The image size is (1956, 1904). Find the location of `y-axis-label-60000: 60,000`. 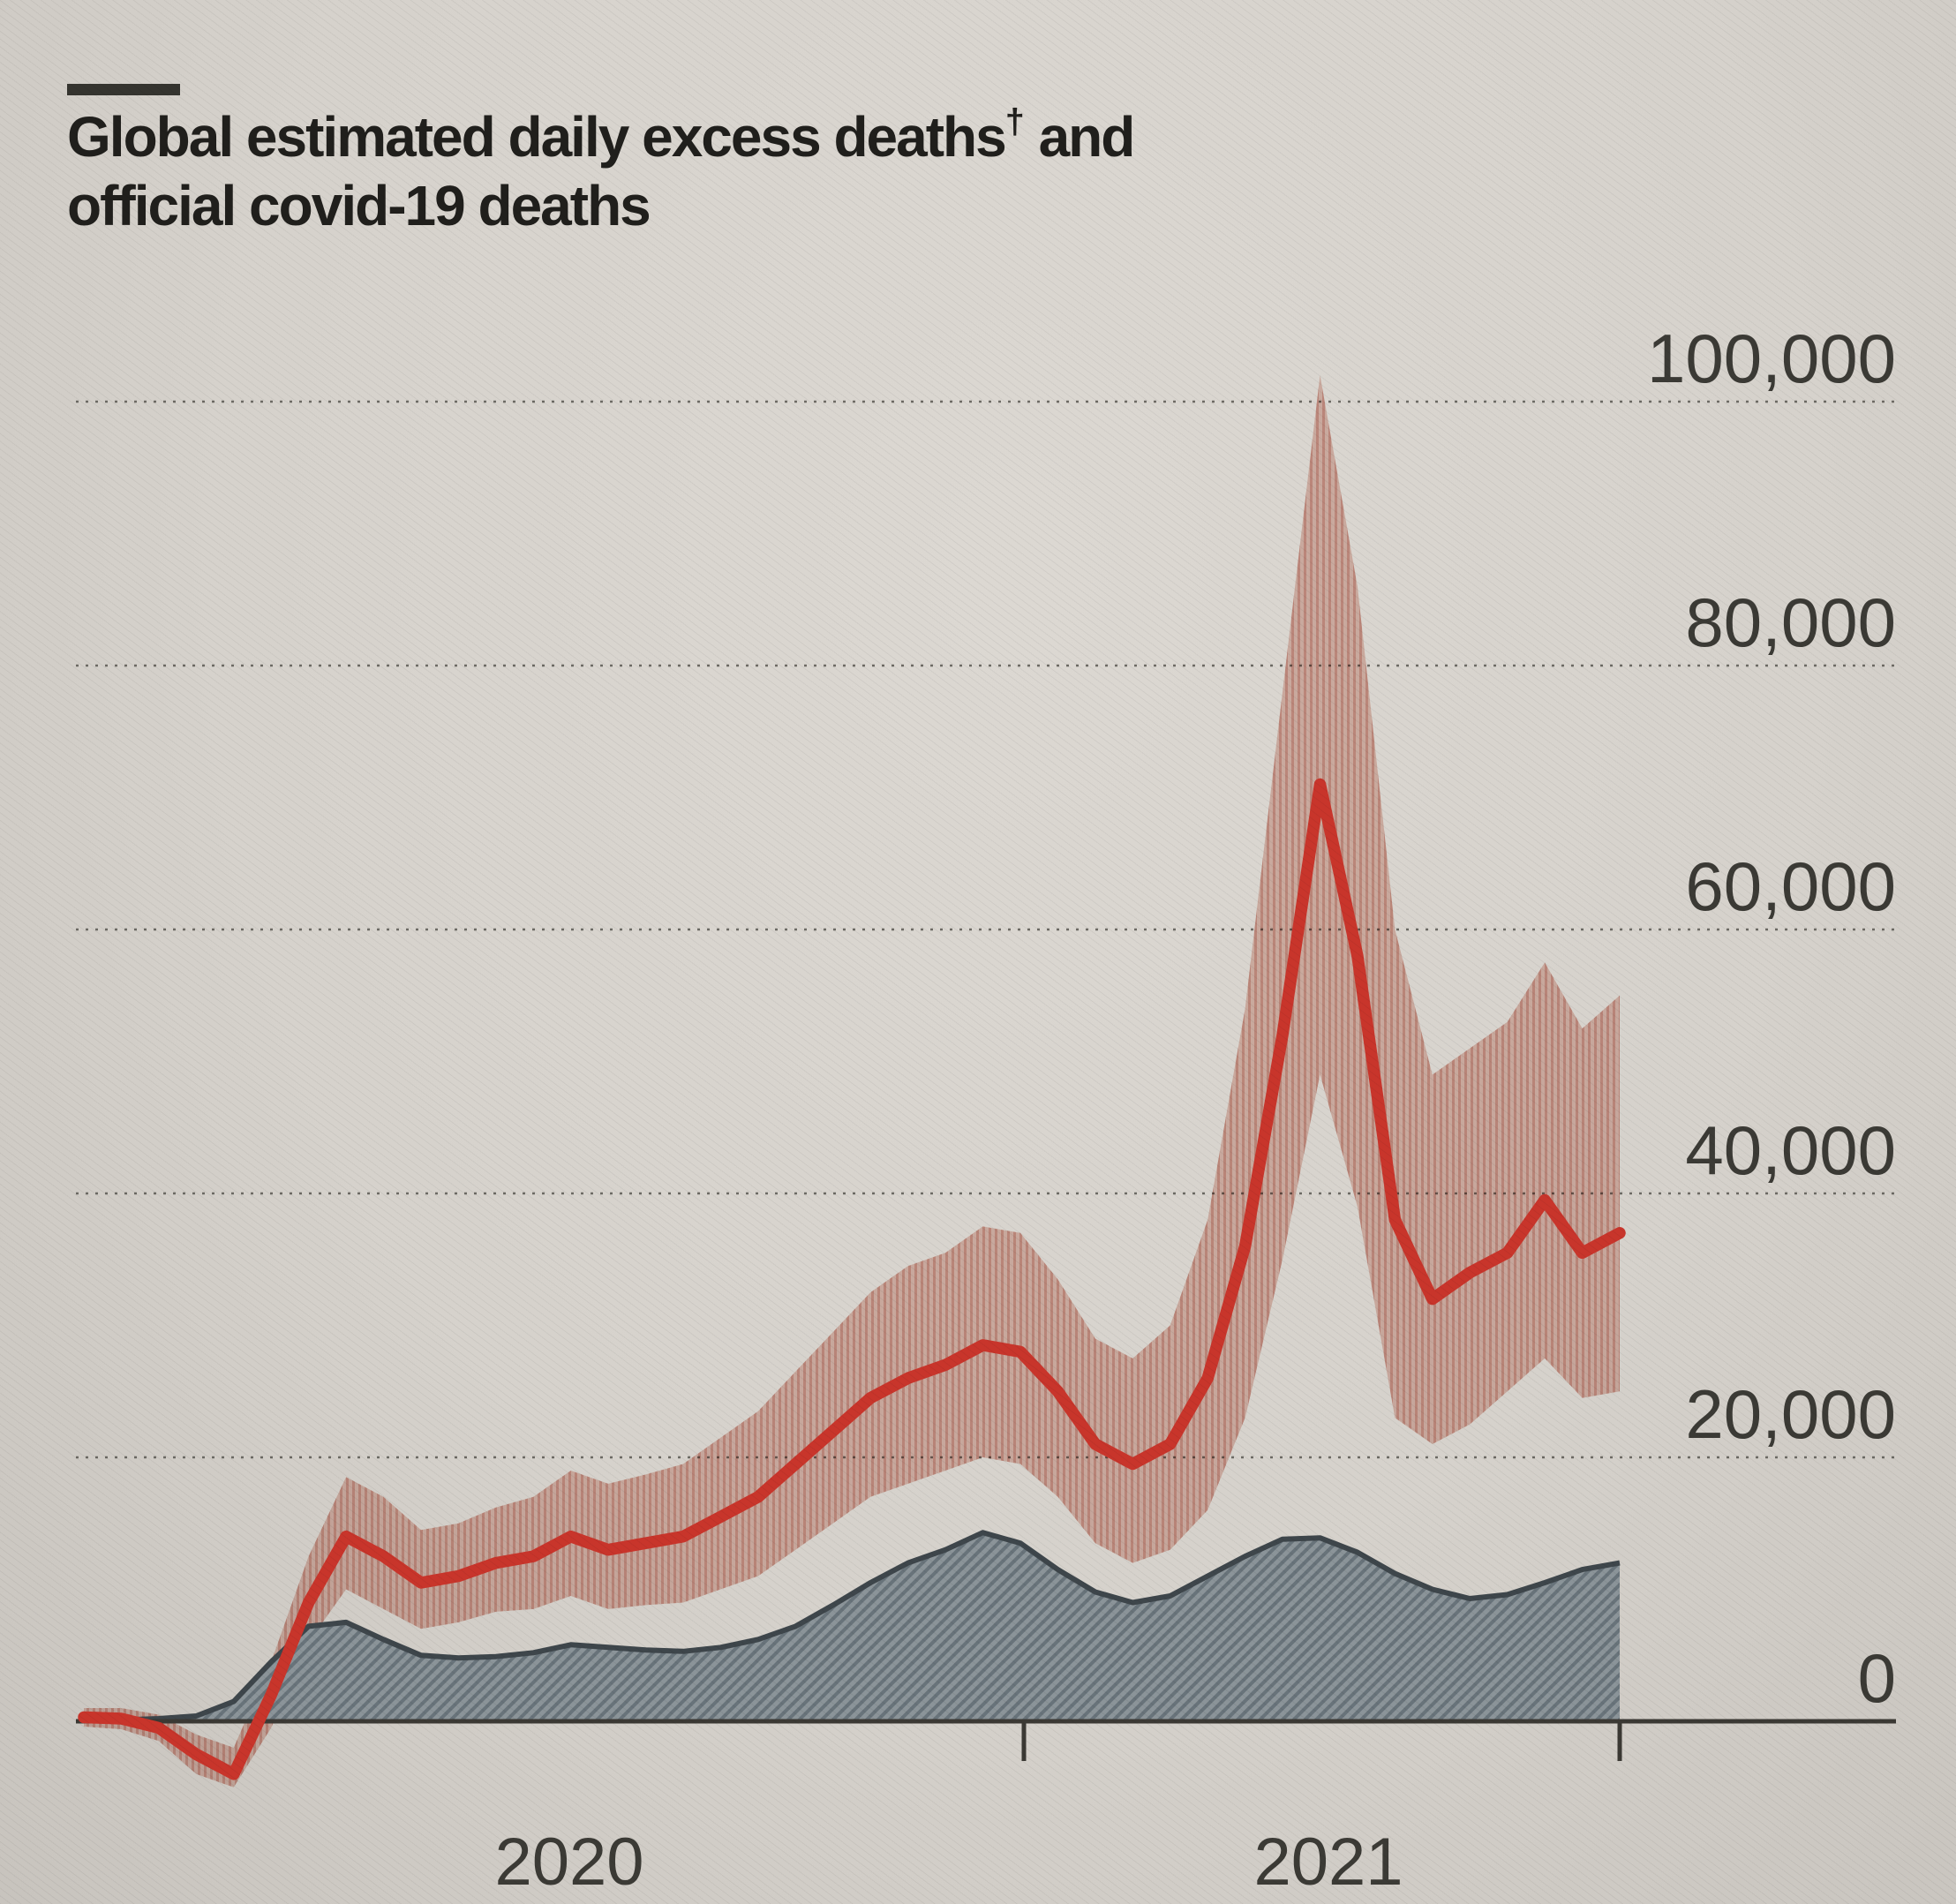

y-axis-label-60000: 60,000 is located at coordinates (1790, 886).